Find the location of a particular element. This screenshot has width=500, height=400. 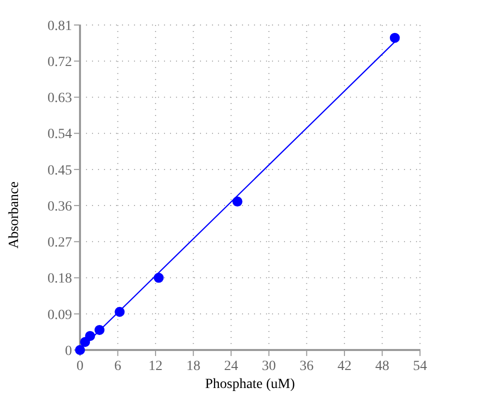

x-tick-label: 0 is located at coordinates (80, 366).